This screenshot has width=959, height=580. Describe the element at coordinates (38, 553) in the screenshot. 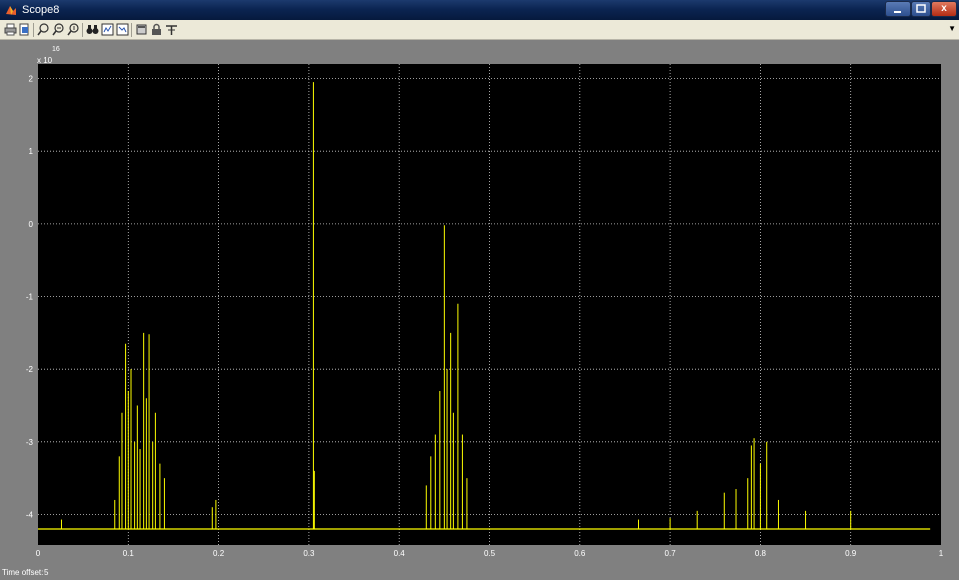

I see `x-tick-label: 0` at that location.